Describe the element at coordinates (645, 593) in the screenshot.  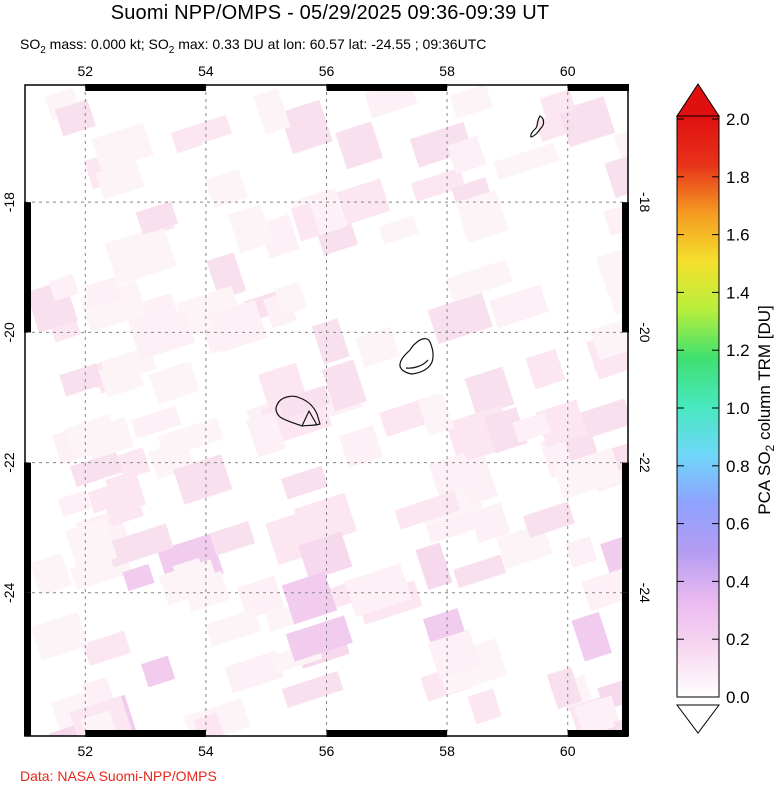
I see `lat-tick-label-right: -24` at that location.